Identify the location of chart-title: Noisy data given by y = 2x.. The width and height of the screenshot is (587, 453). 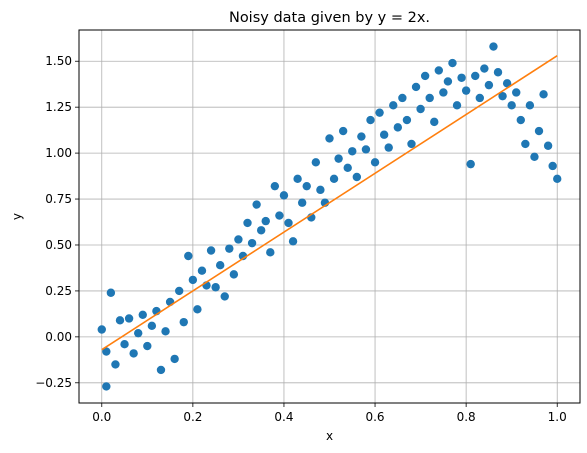
(329, 18).